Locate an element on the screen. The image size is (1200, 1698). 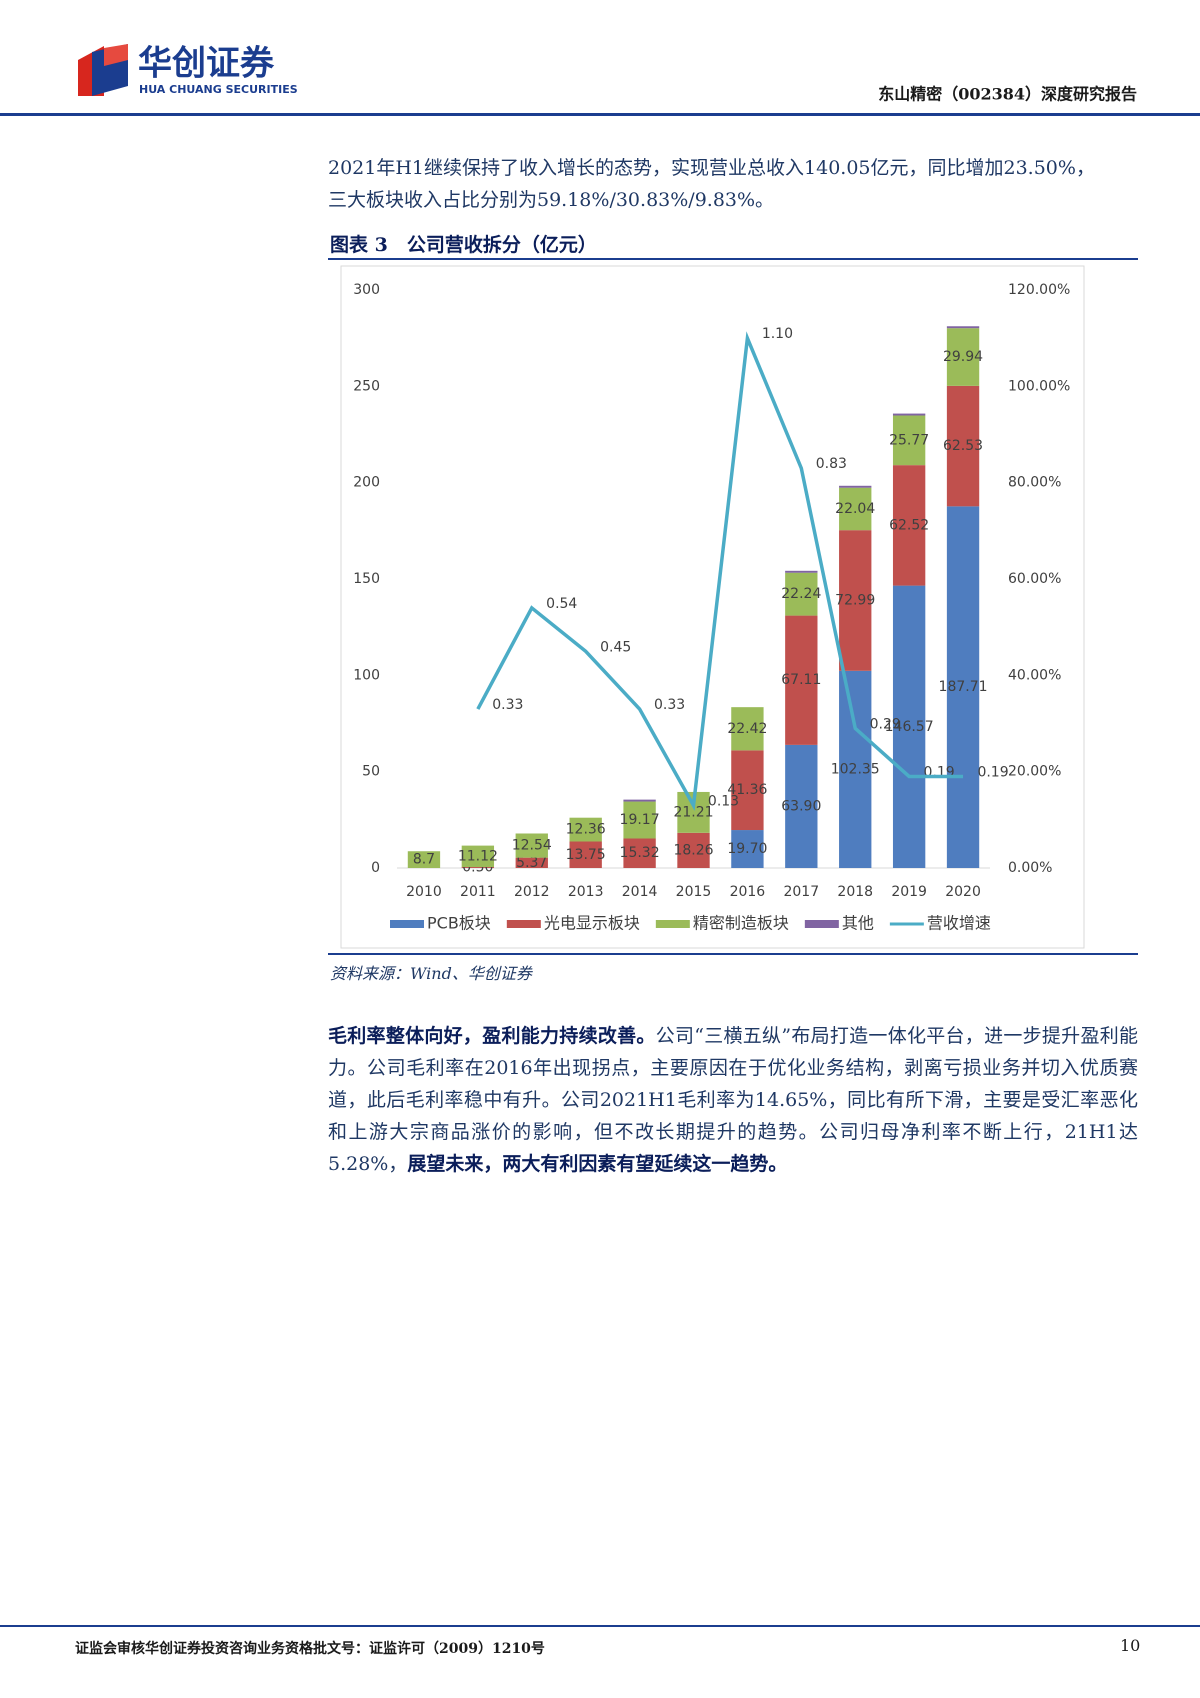
data-label: 102.35 is located at coordinates (855, 769).